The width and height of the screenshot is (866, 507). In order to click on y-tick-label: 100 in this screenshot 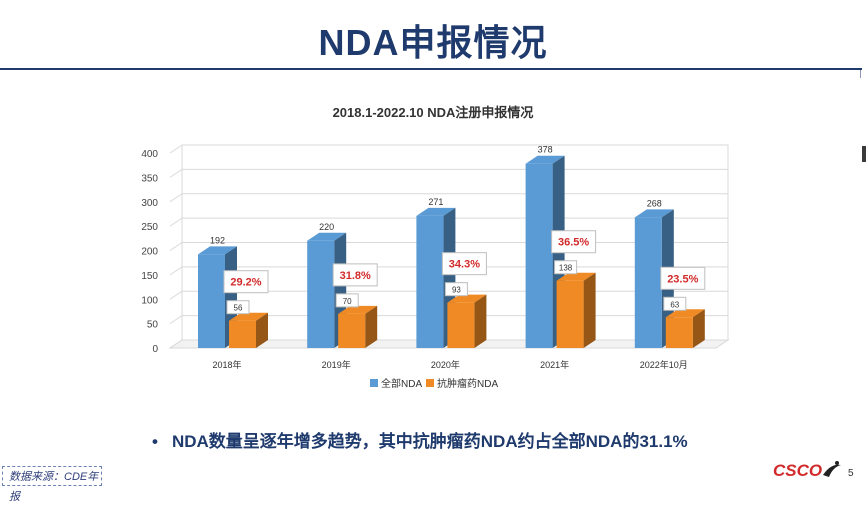, I will do `click(149, 300)`.